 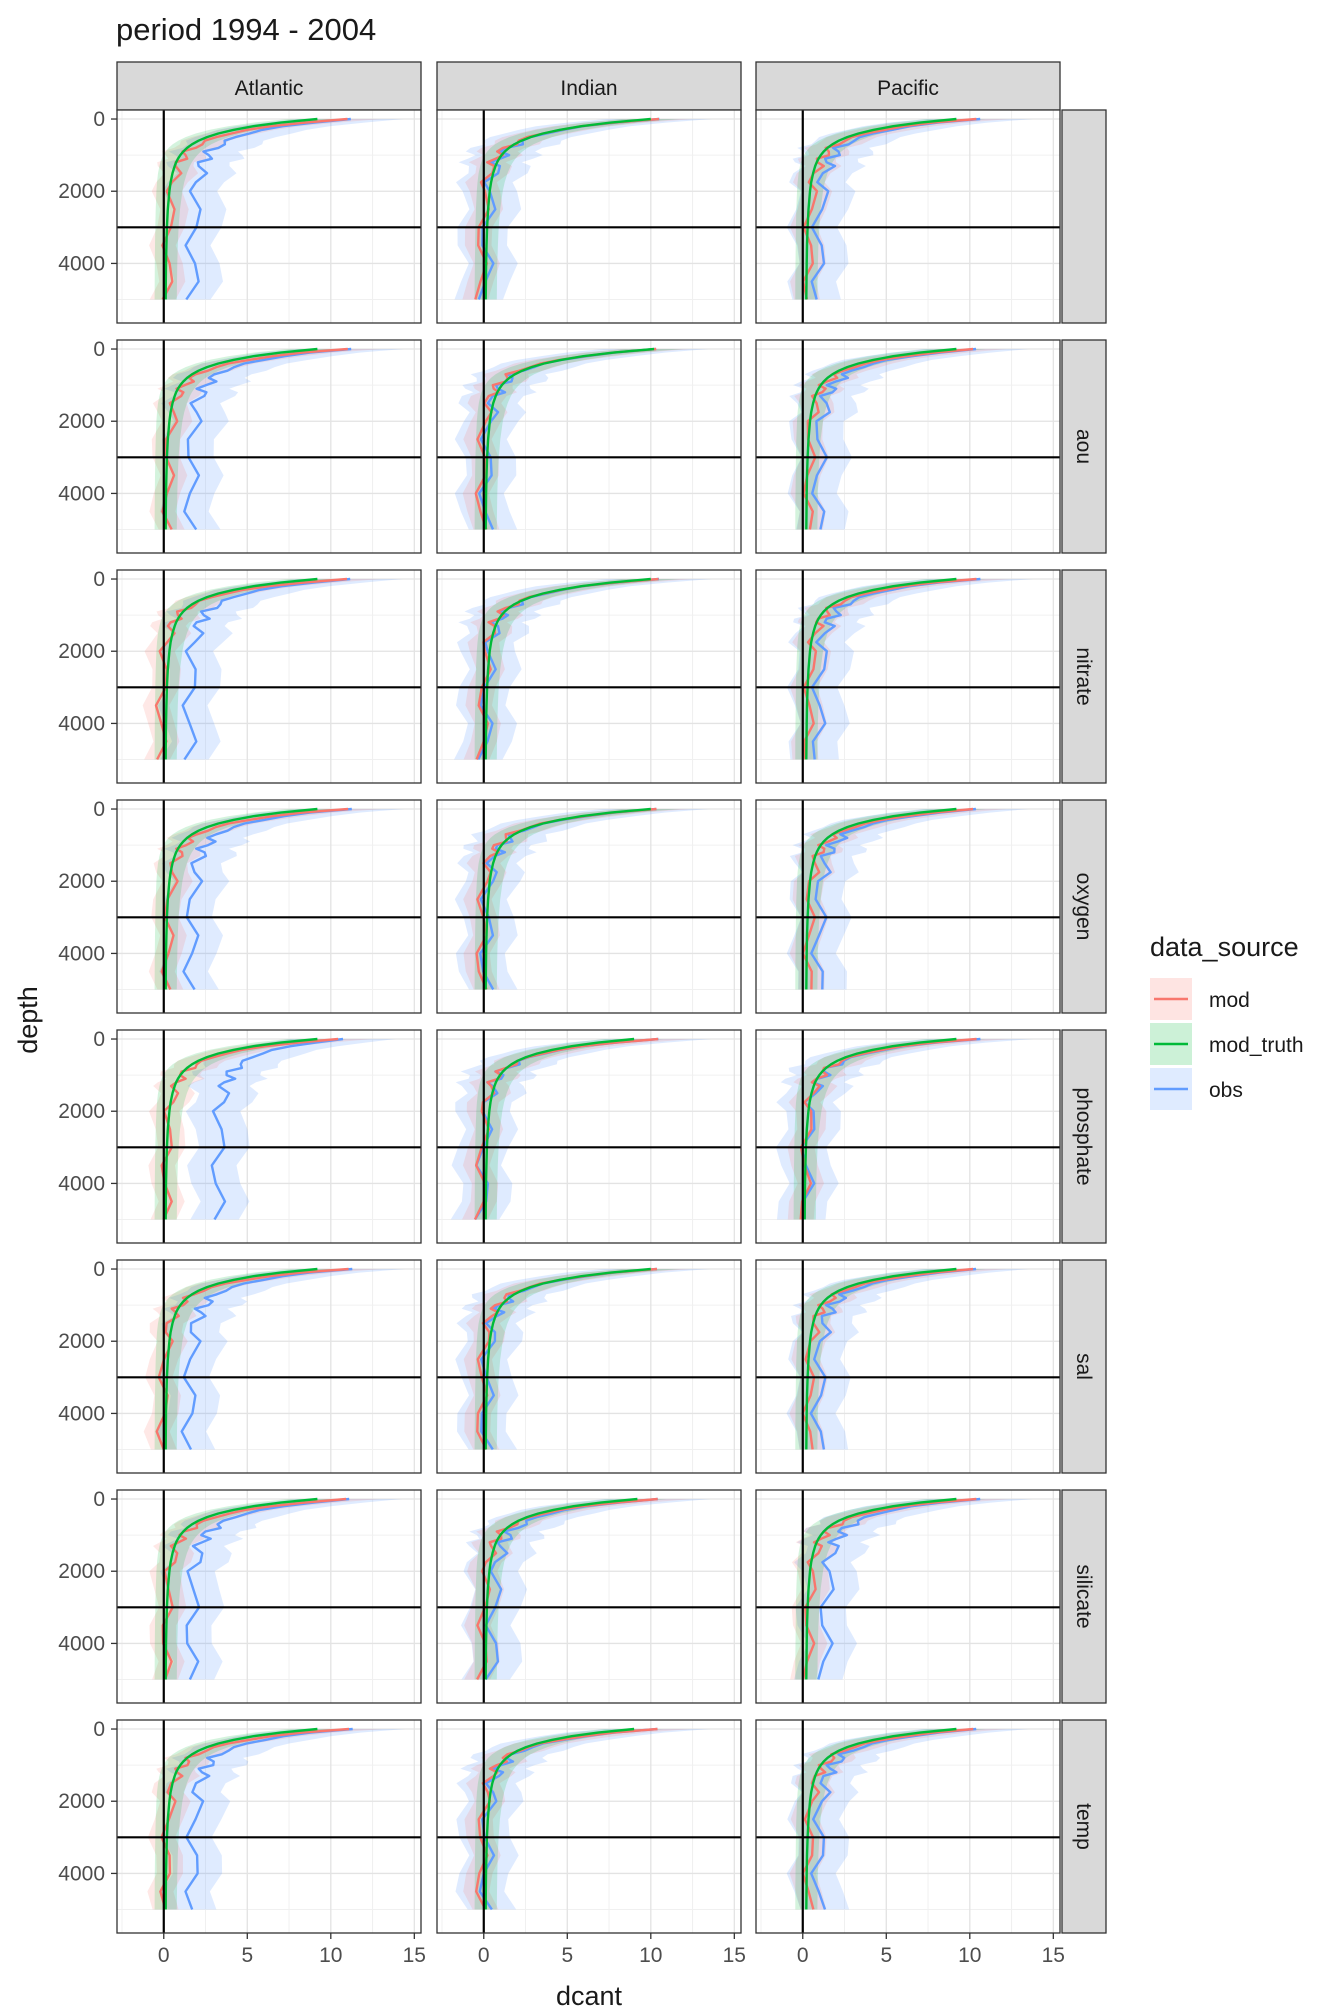 I want to click on facet-panel-pacific-temp, so click(x=908, y=1826).